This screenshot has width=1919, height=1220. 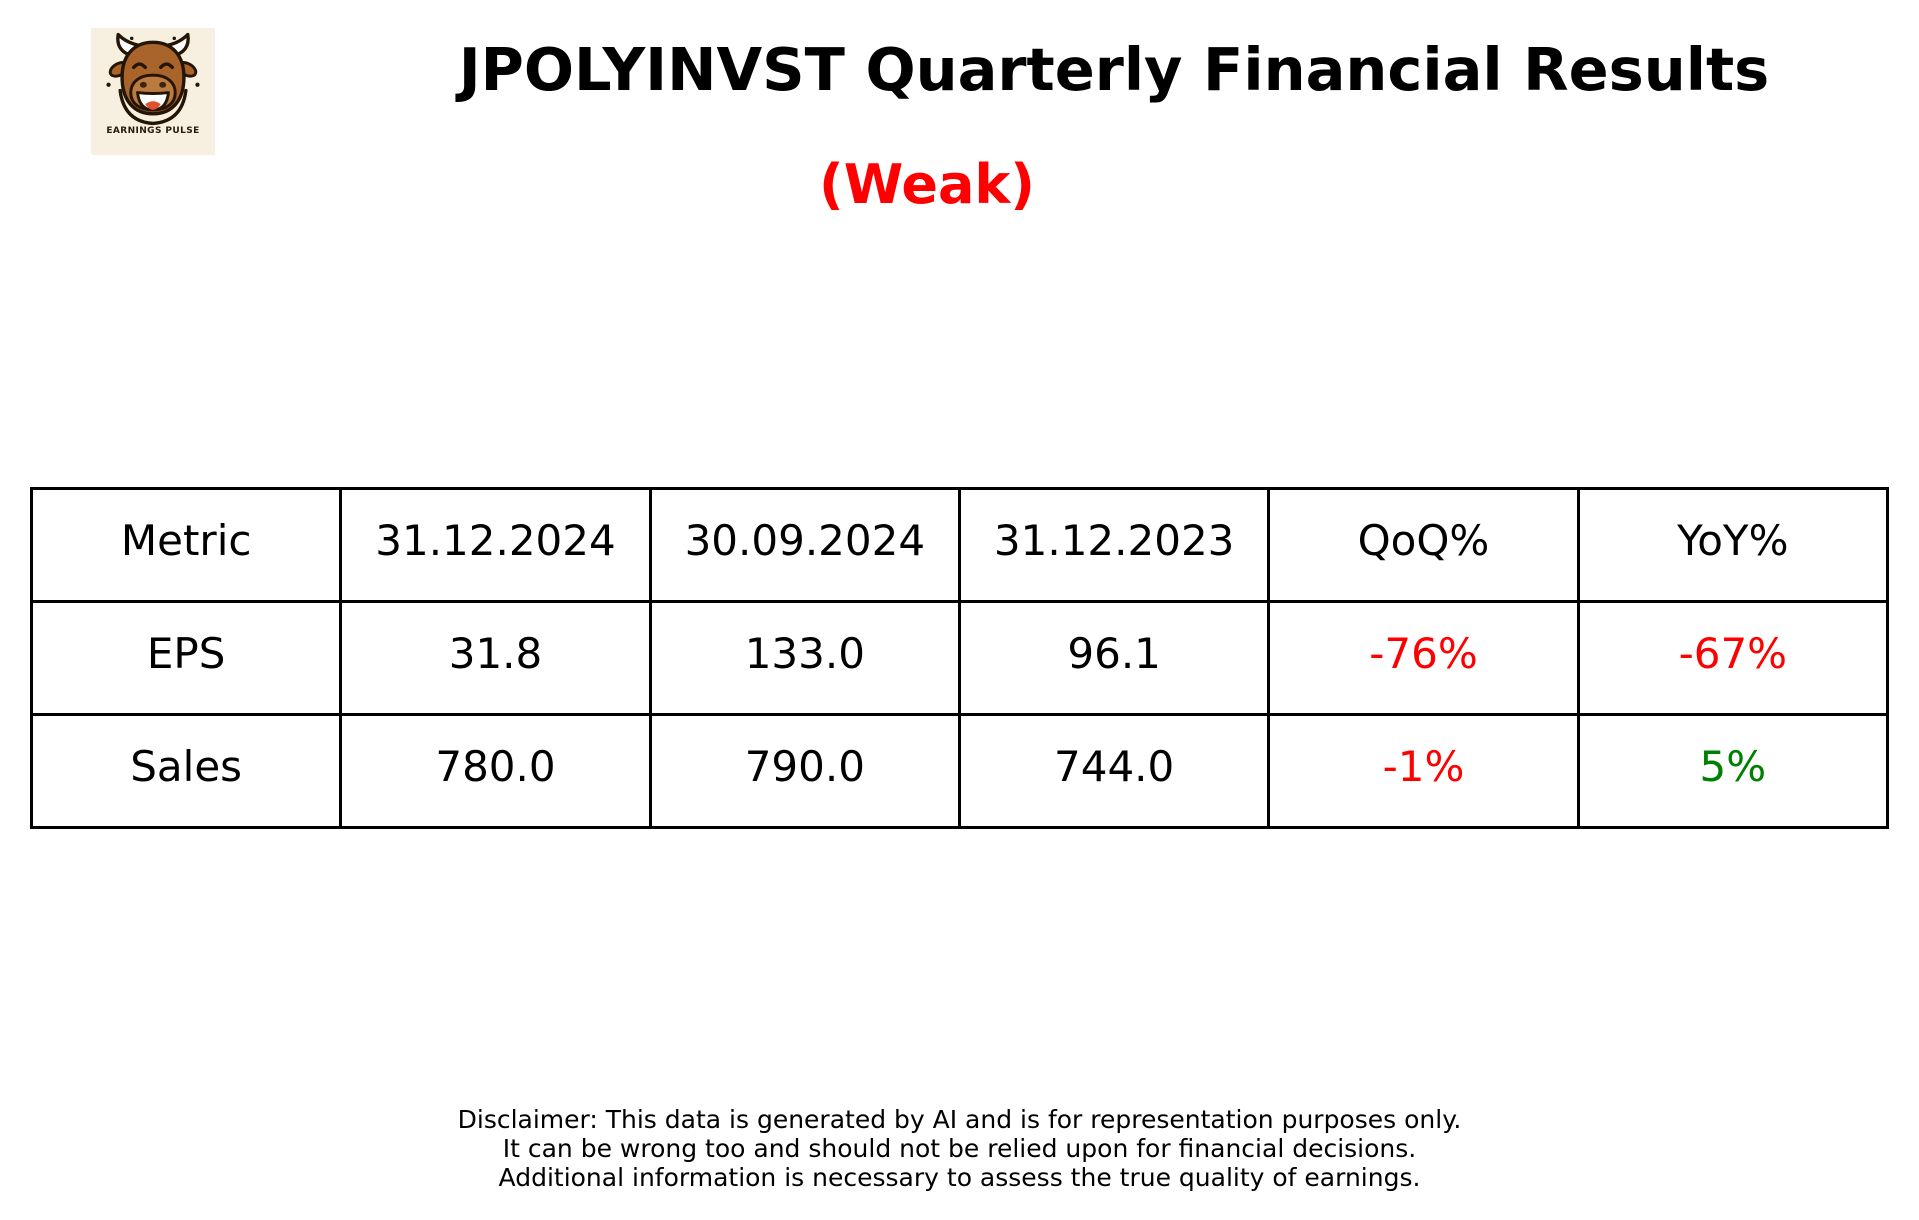 I want to click on table-cell: 31.8, so click(x=495, y=658).